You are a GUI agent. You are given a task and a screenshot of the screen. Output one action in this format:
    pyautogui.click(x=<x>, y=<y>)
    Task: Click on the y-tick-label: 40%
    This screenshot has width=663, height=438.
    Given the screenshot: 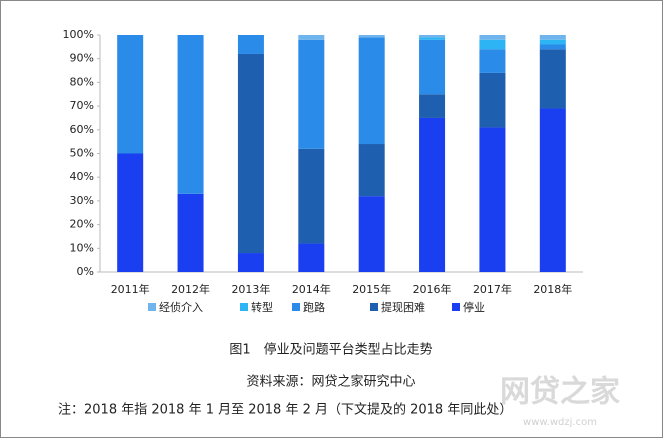 What is the action you would take?
    pyautogui.click(x=82, y=176)
    